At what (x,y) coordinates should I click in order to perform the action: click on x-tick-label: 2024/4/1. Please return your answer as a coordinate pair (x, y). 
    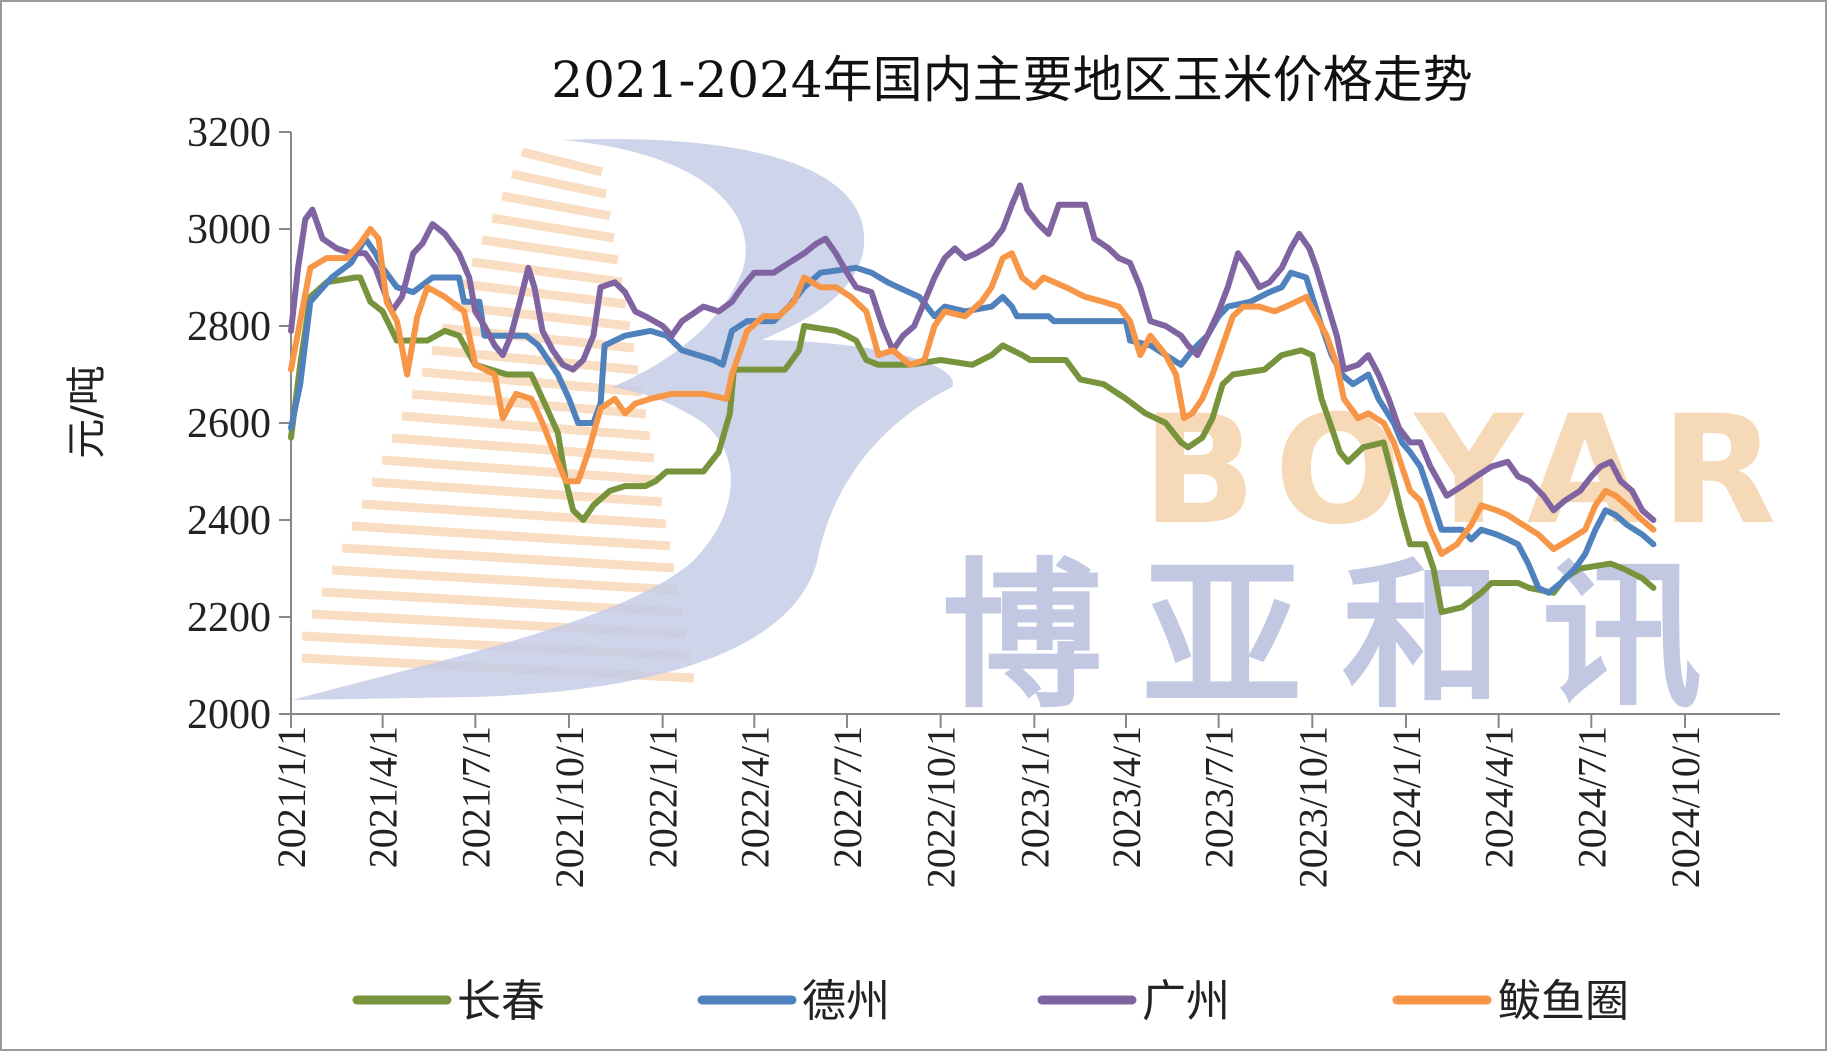
    Looking at the image, I should click on (1499, 797).